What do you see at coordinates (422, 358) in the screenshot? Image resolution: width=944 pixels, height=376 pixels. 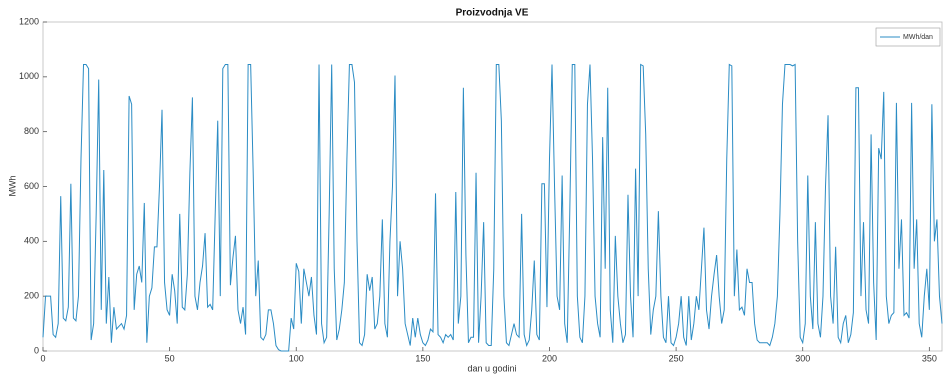 I see `x-tick-label: 150` at bounding box center [422, 358].